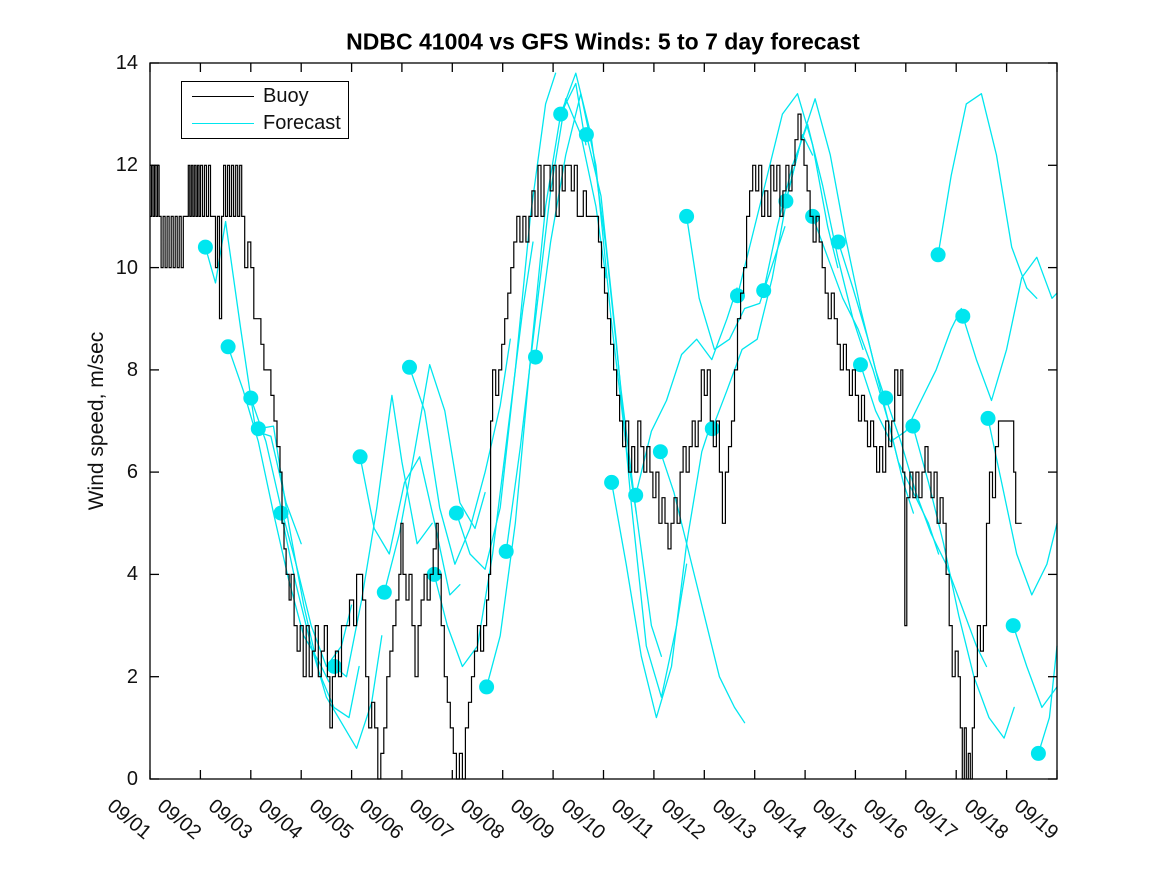  Describe the element at coordinates (302, 123) in the screenshot. I see `legend-label-forecast: Forecast` at that location.